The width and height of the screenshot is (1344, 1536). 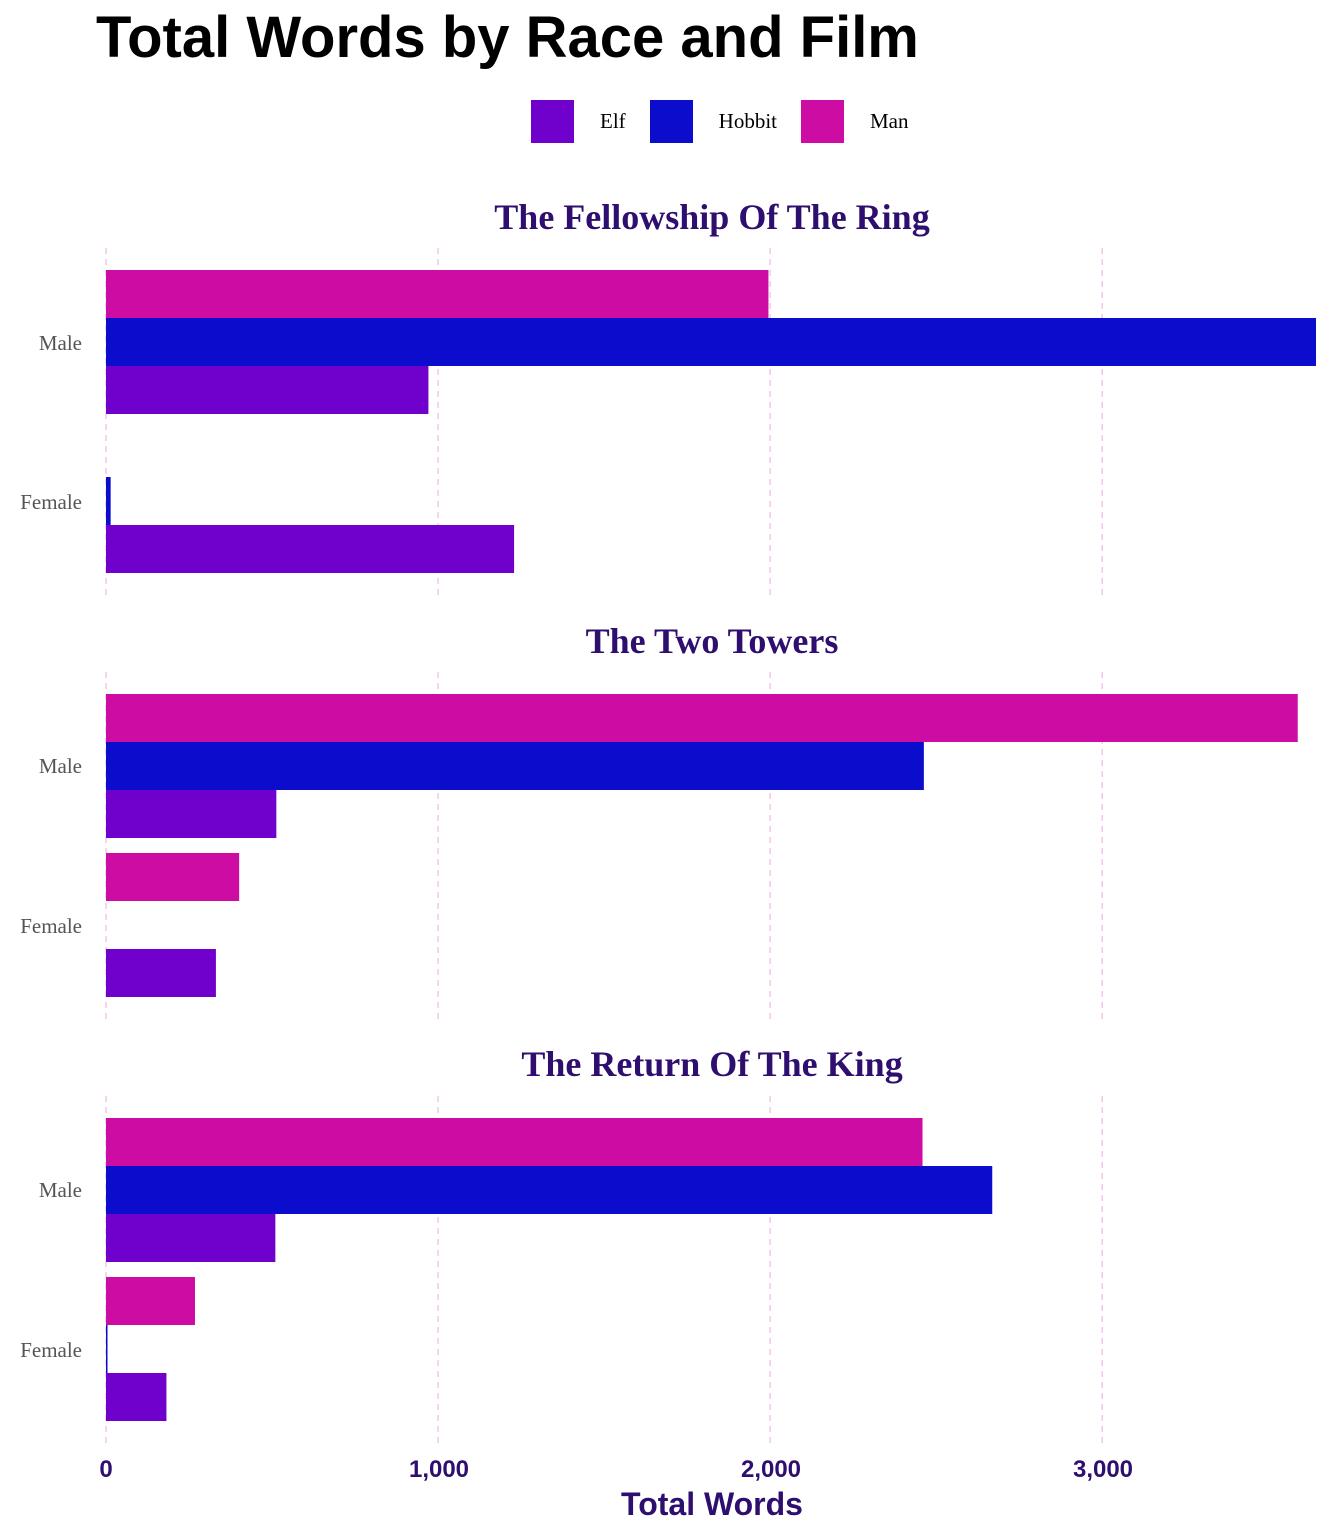 I want to click on legend: Elf Hobbit Man, so click(x=732, y=121).